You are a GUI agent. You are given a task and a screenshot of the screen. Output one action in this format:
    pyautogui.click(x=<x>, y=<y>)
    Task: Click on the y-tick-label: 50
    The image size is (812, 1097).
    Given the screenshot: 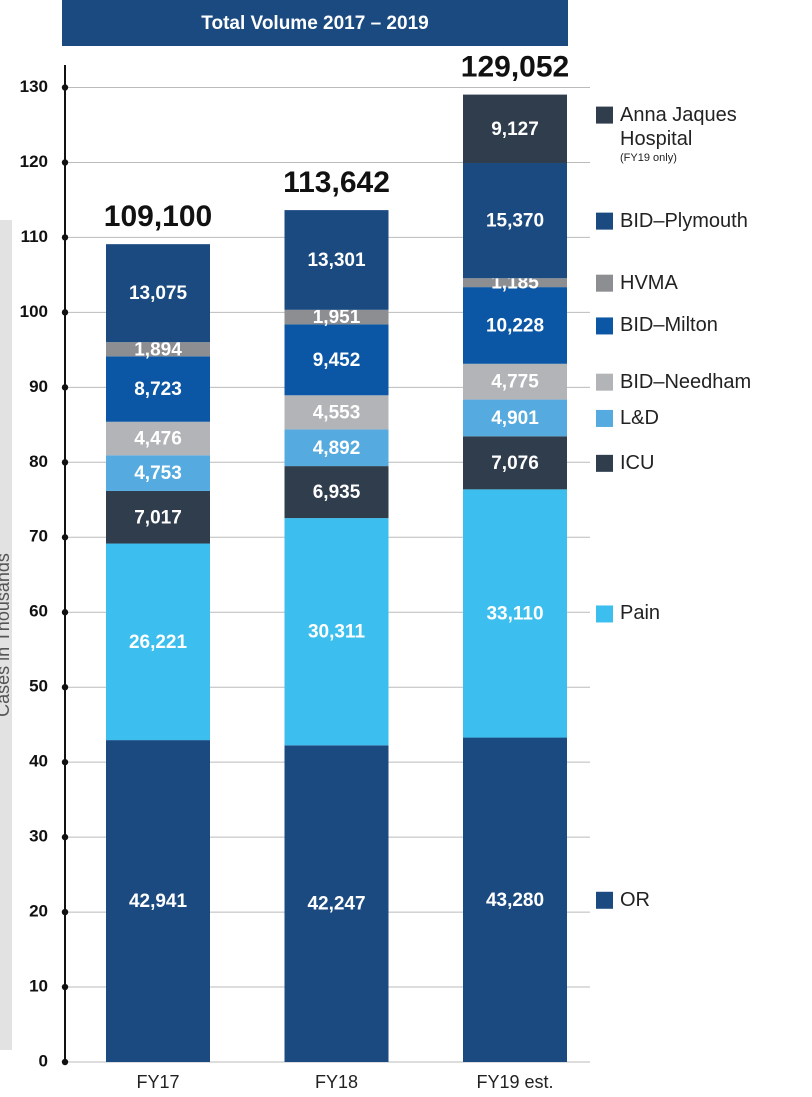 What is the action you would take?
    pyautogui.click(x=38, y=686)
    